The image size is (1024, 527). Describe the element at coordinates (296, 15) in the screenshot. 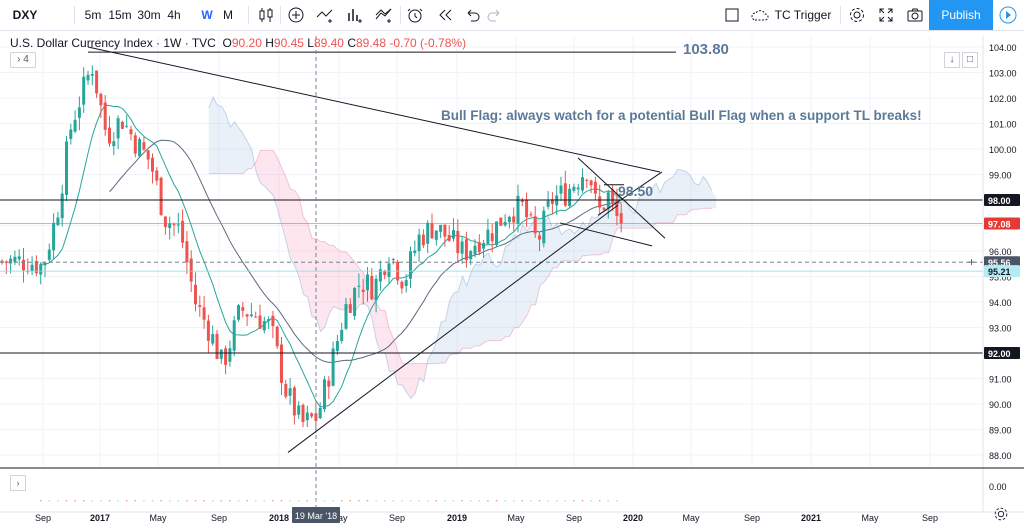

I see `add-indicator-icon` at that location.